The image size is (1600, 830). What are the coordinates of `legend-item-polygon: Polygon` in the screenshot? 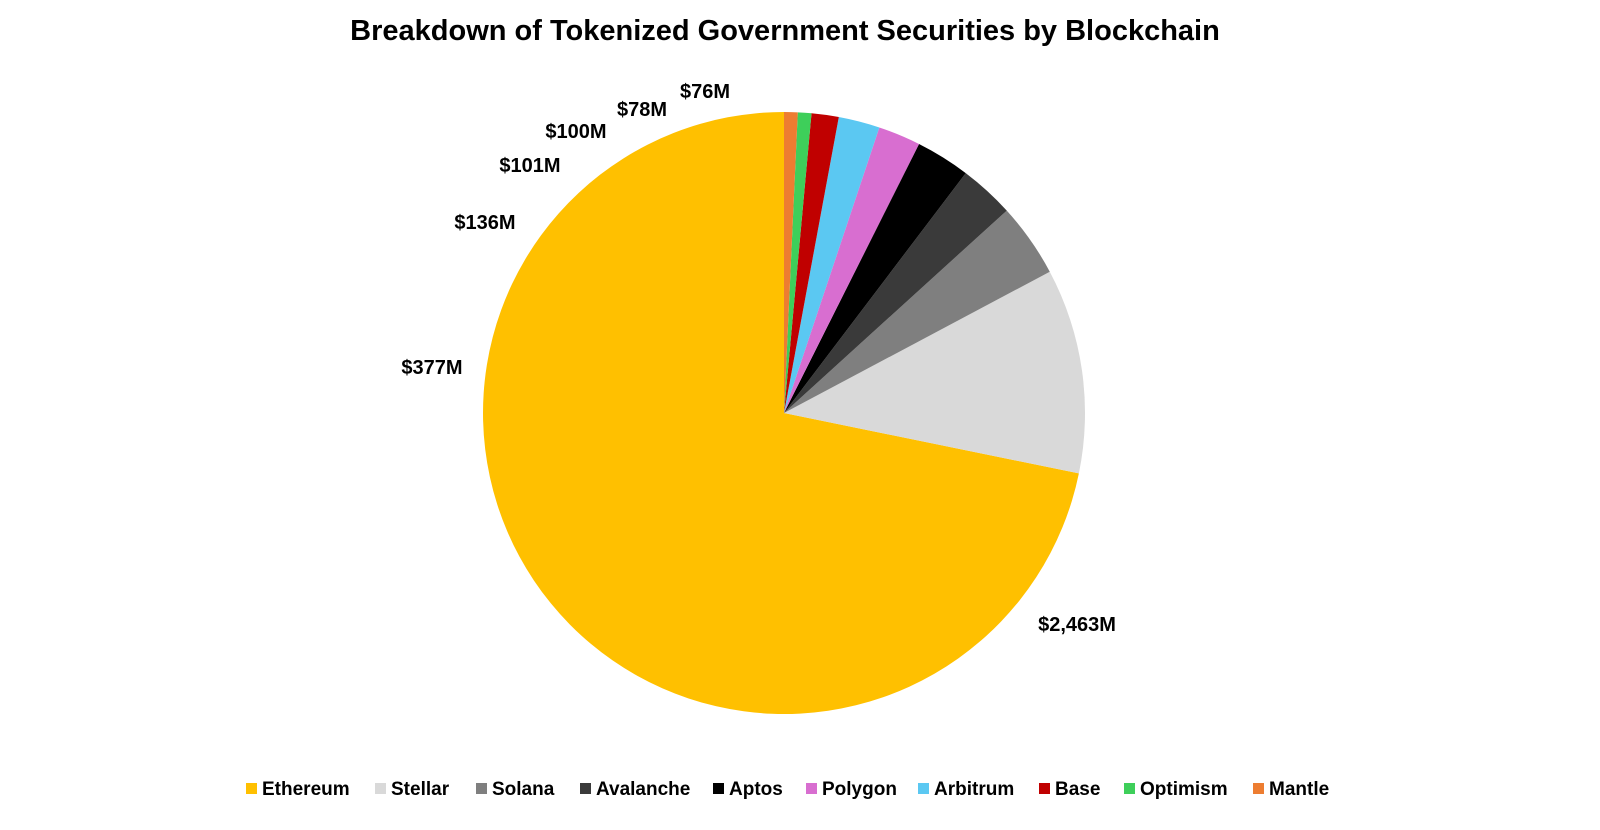 It's located at (851, 789).